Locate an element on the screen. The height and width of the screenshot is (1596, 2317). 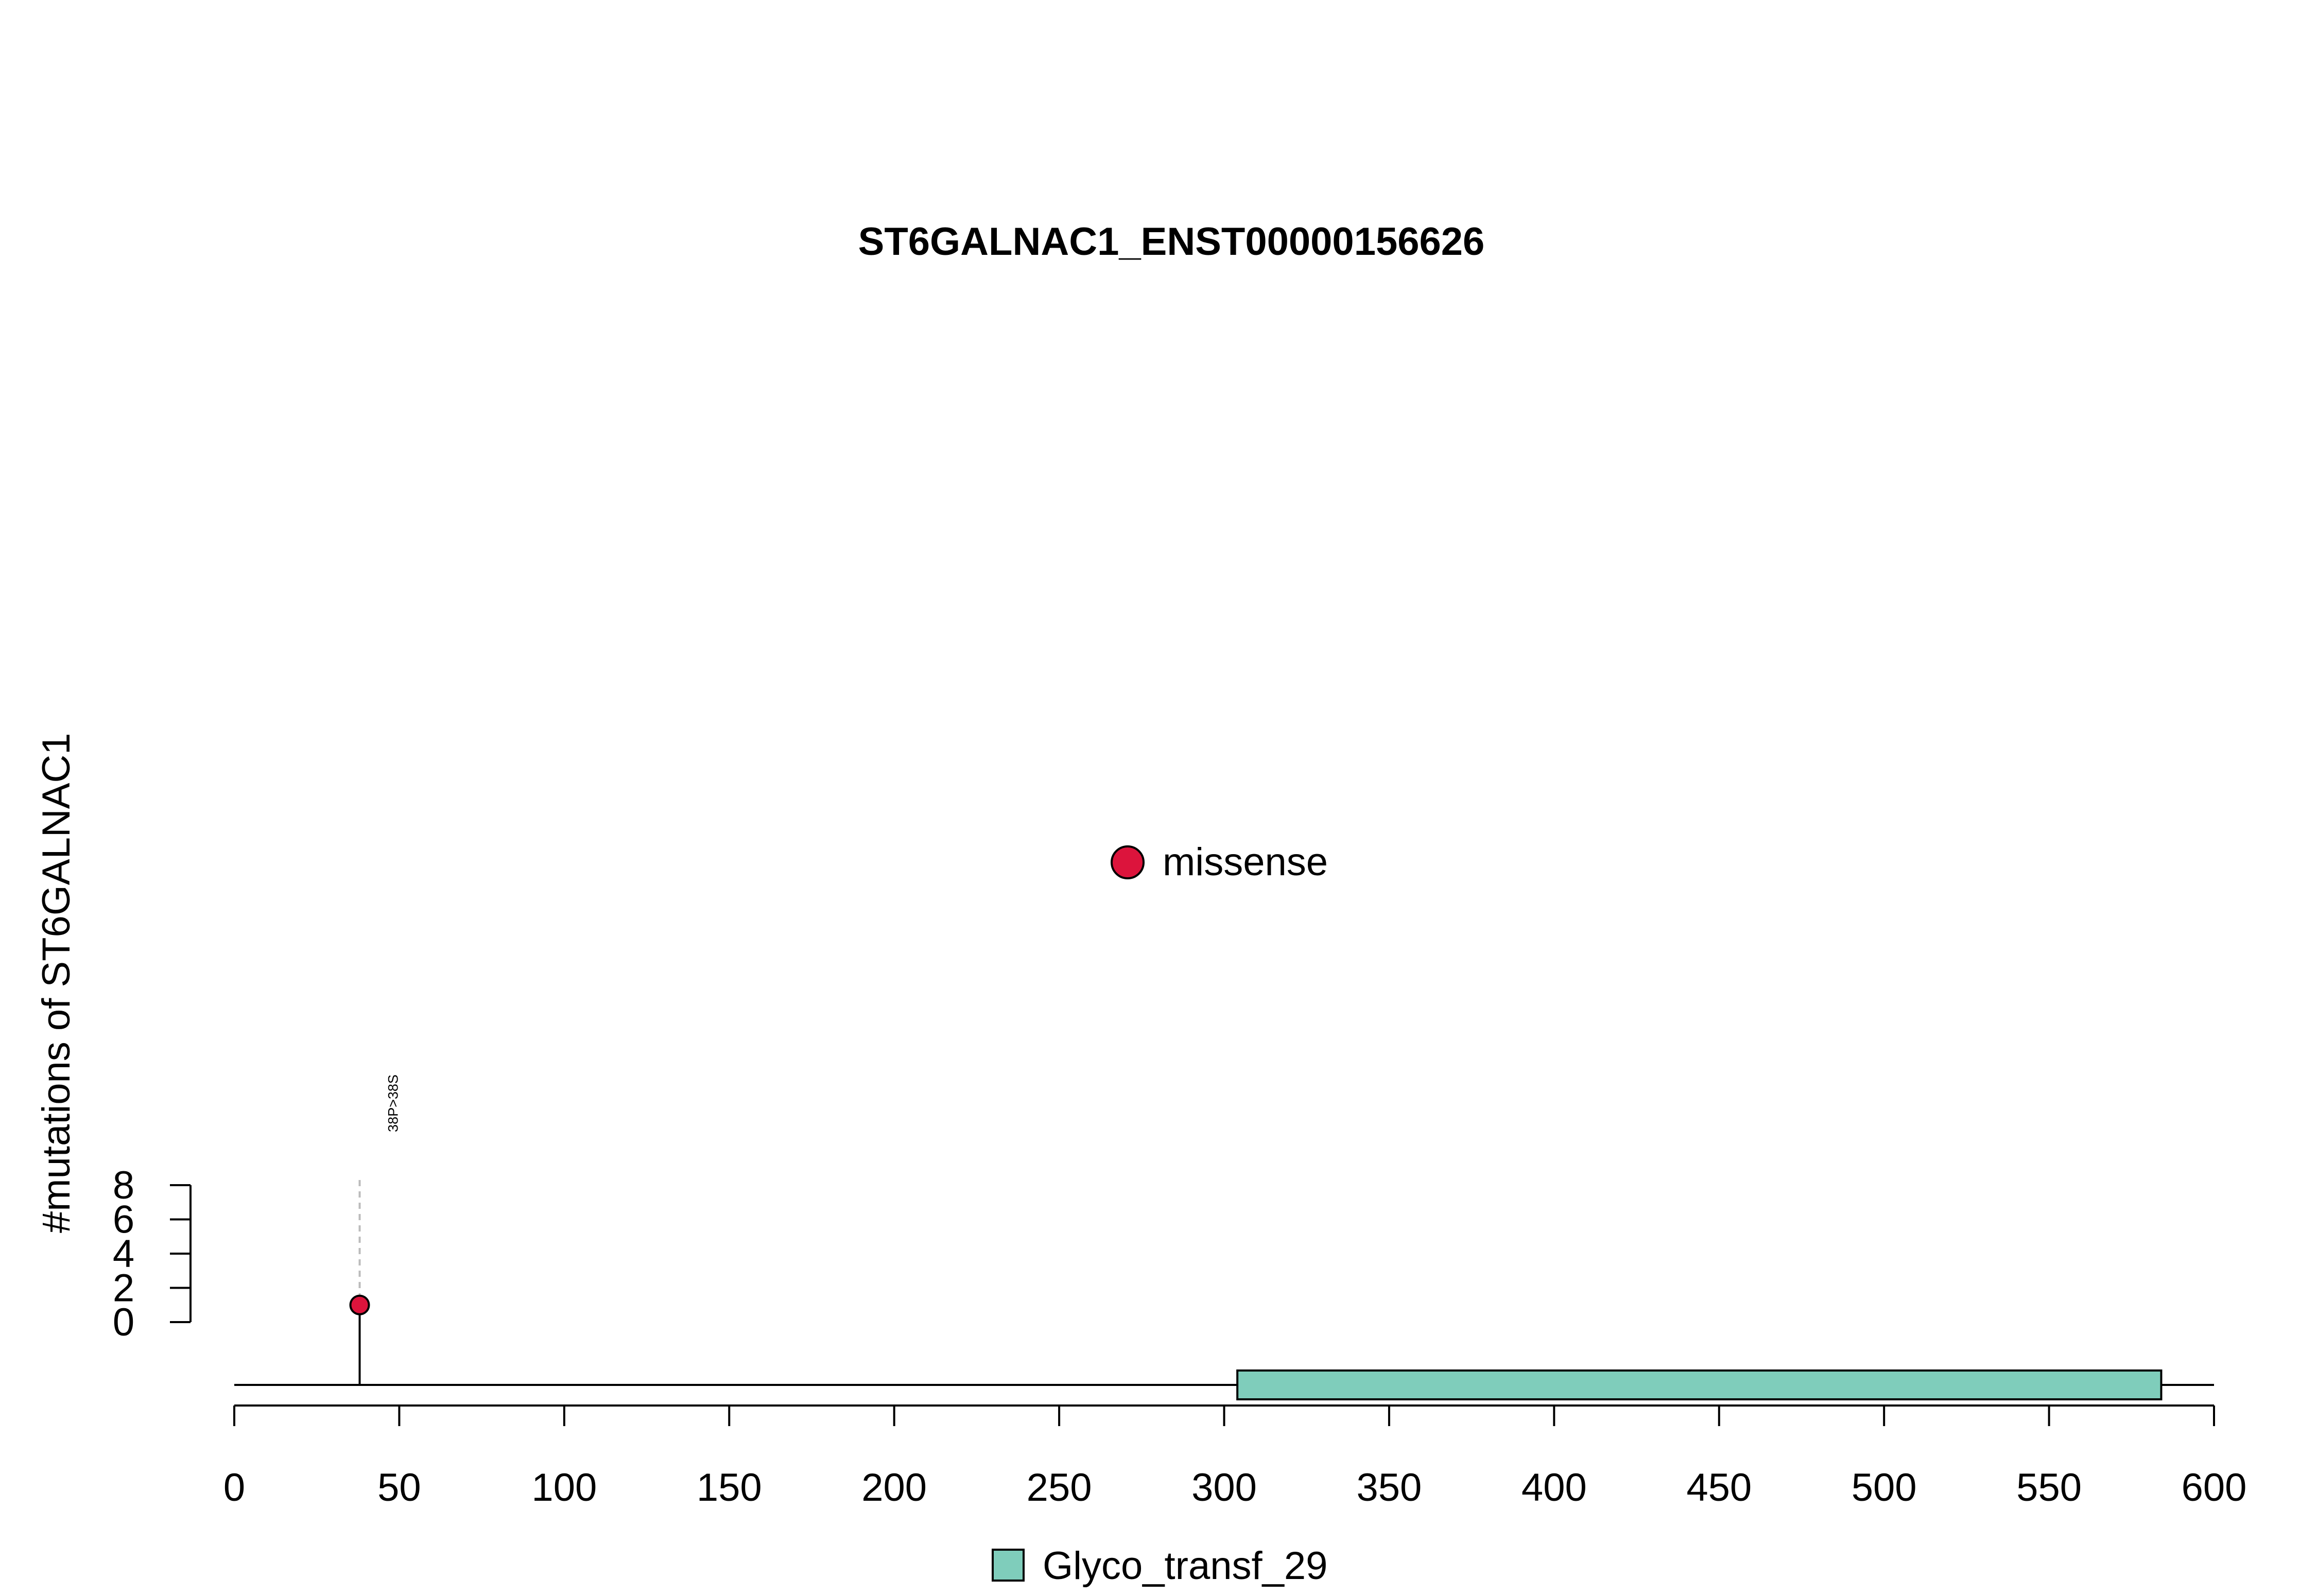
domain-box is located at coordinates (1699, 1384).